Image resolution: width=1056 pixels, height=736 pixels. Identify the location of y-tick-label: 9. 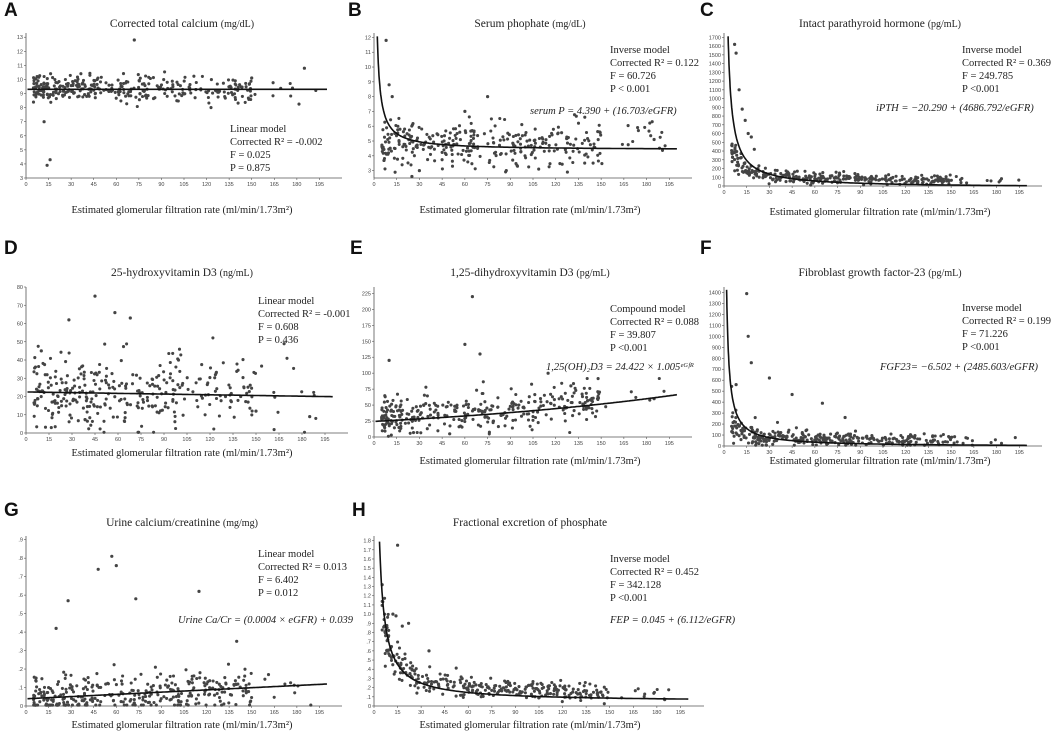
(369, 83).